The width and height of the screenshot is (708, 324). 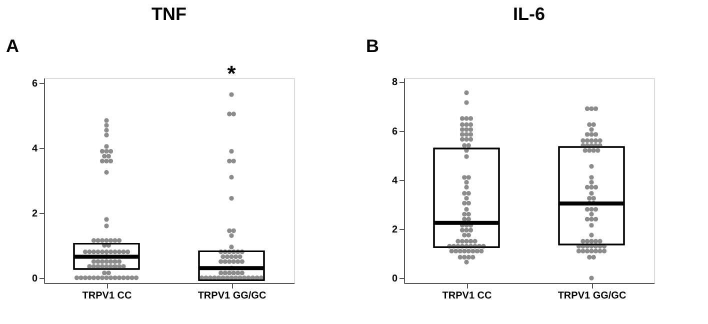 What do you see at coordinates (169, 14) in the screenshot?
I see `chart-title: TNF` at bounding box center [169, 14].